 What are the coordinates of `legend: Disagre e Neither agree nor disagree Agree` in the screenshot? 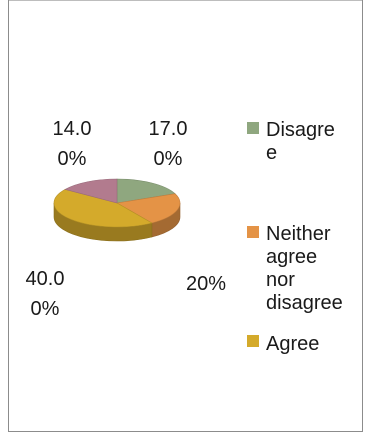 It's located at (295, 237).